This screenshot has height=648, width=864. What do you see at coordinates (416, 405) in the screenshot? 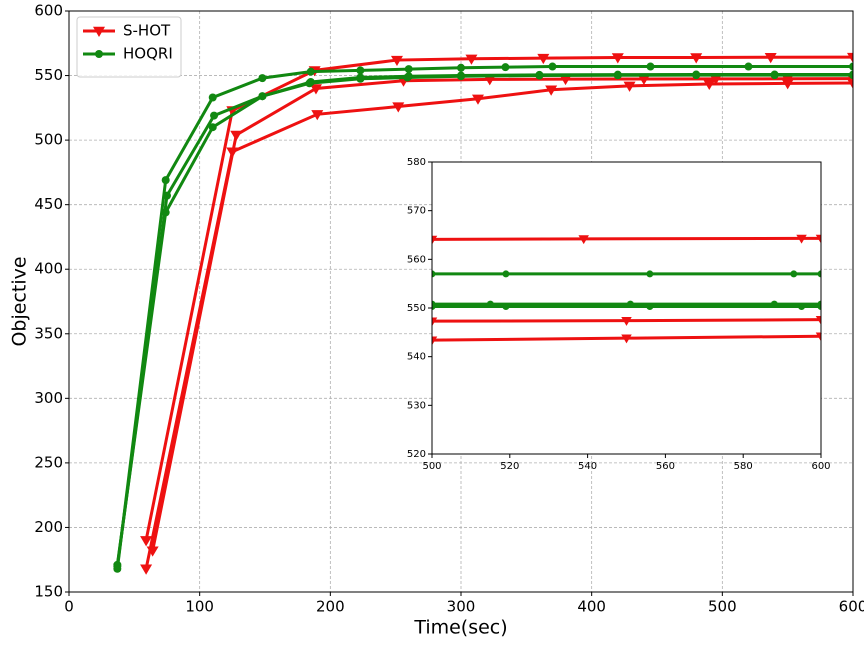
I see `y-tick-label: 530` at bounding box center [416, 405].